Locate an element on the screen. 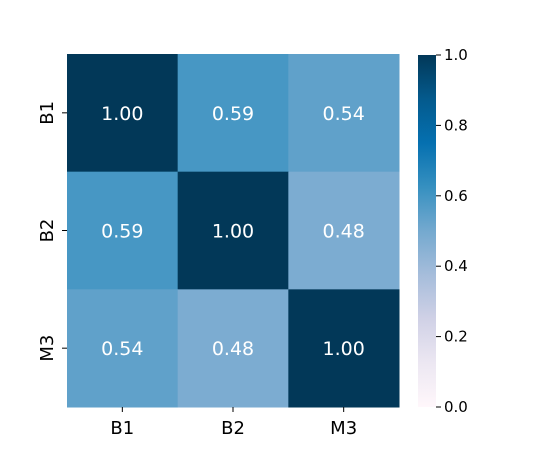 This screenshot has height=458, width=534. y-tick-label-b1: B1 is located at coordinates (47, 113).